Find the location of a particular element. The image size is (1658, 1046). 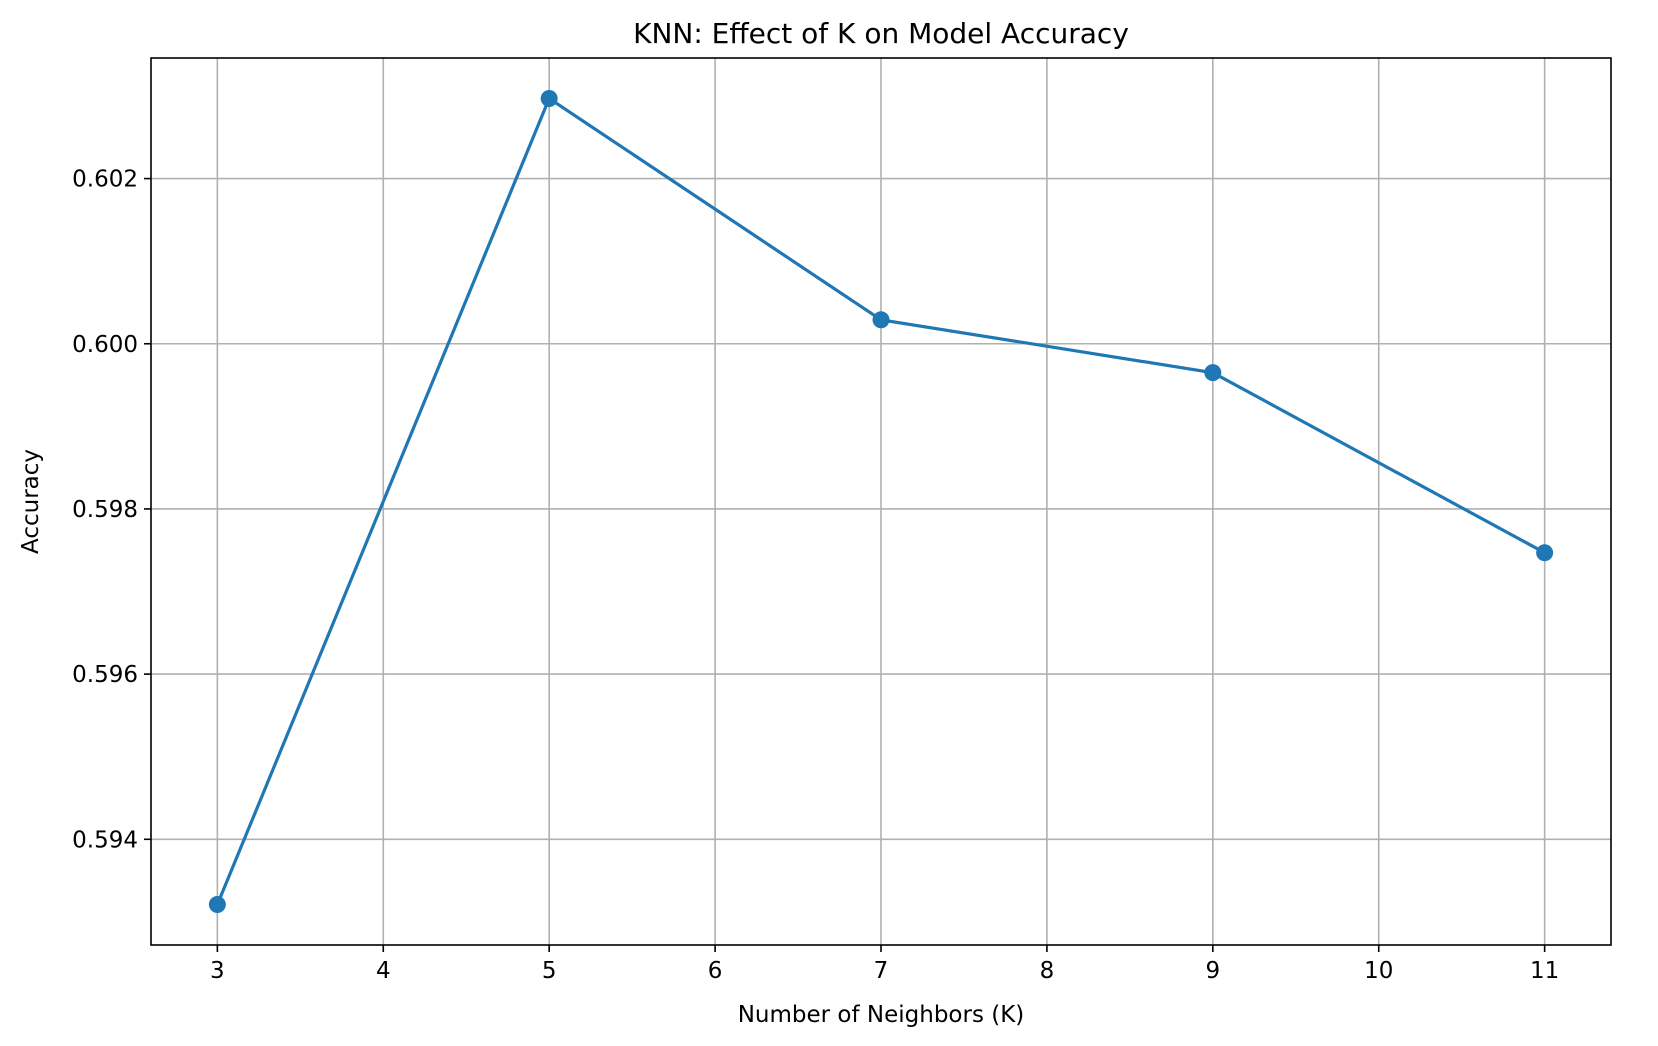

x-tick-label: 6 is located at coordinates (715, 971).